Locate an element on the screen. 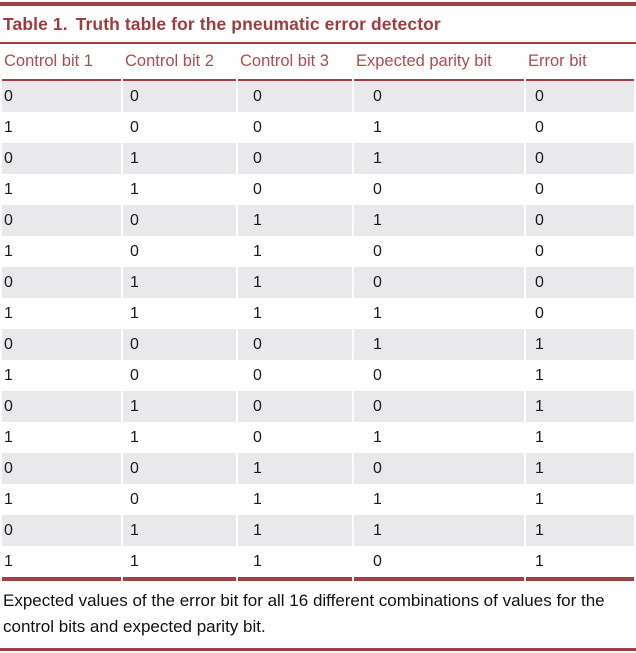 The image size is (636, 653). column-header: Control bit 3 is located at coordinates (295, 62).